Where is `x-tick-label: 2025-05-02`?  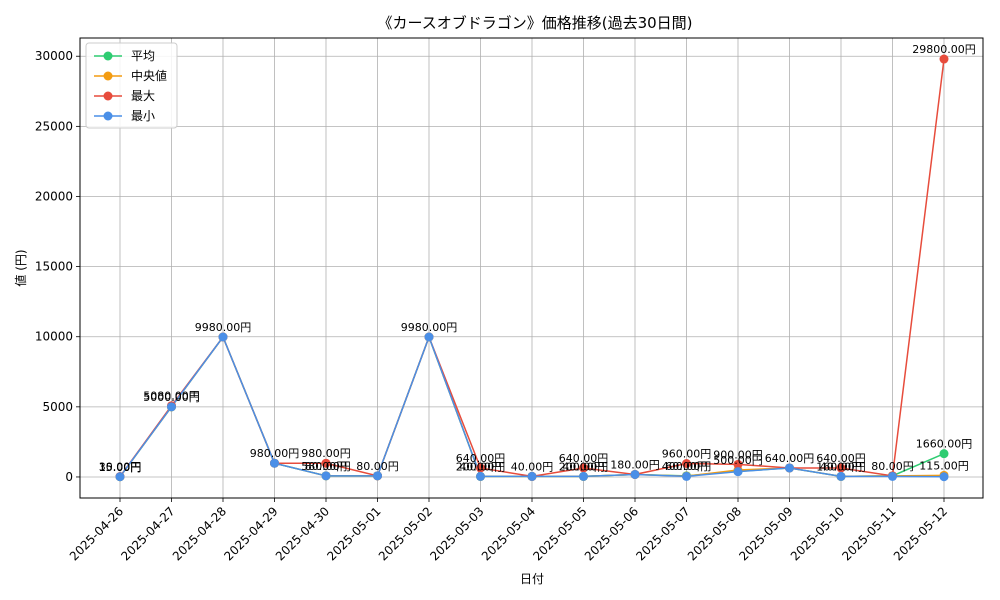
x-tick-label: 2025-05-02 is located at coordinates (405, 533).